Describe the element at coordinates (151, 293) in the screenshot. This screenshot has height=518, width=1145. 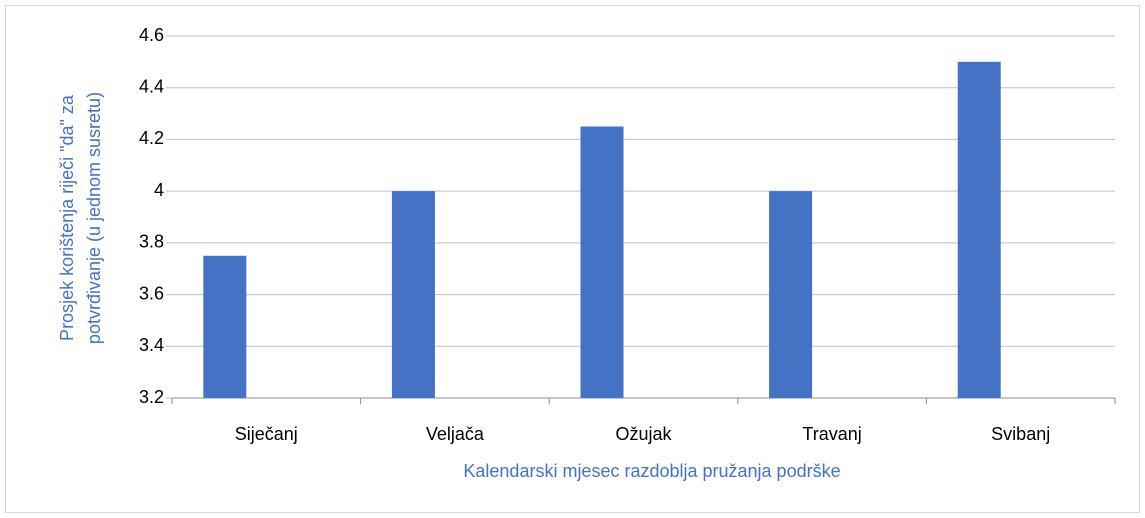
I see `y-tick-label: 3.6` at that location.